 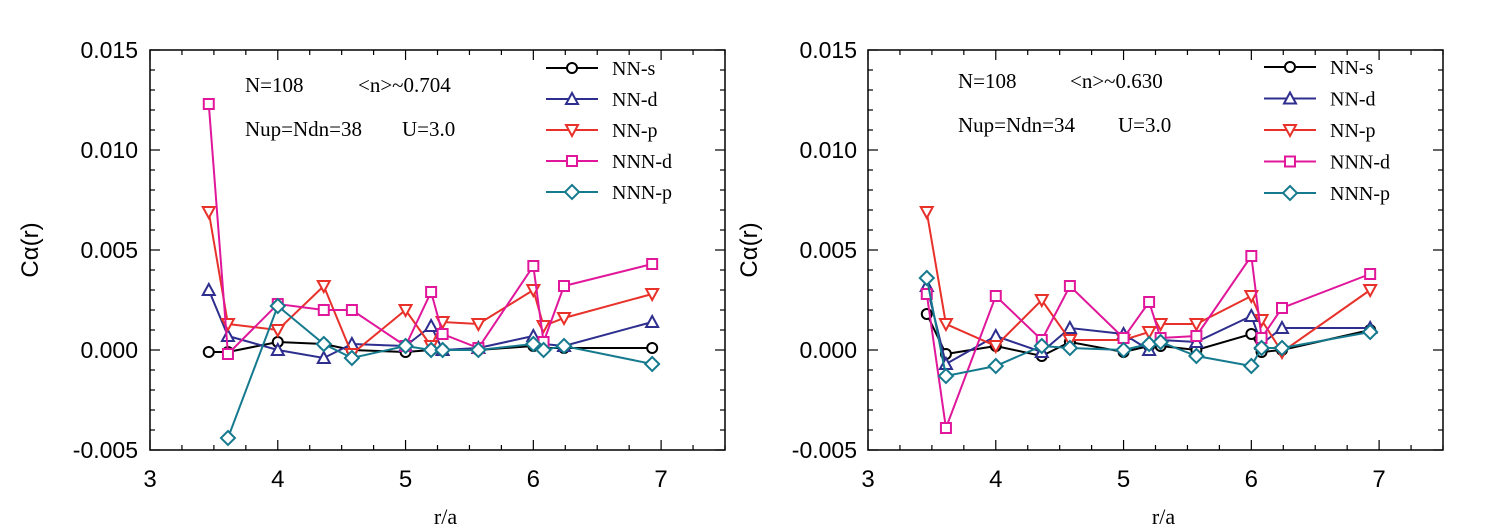 I want to click on annotation-text: <n>~0.630, so click(x=1116, y=81).